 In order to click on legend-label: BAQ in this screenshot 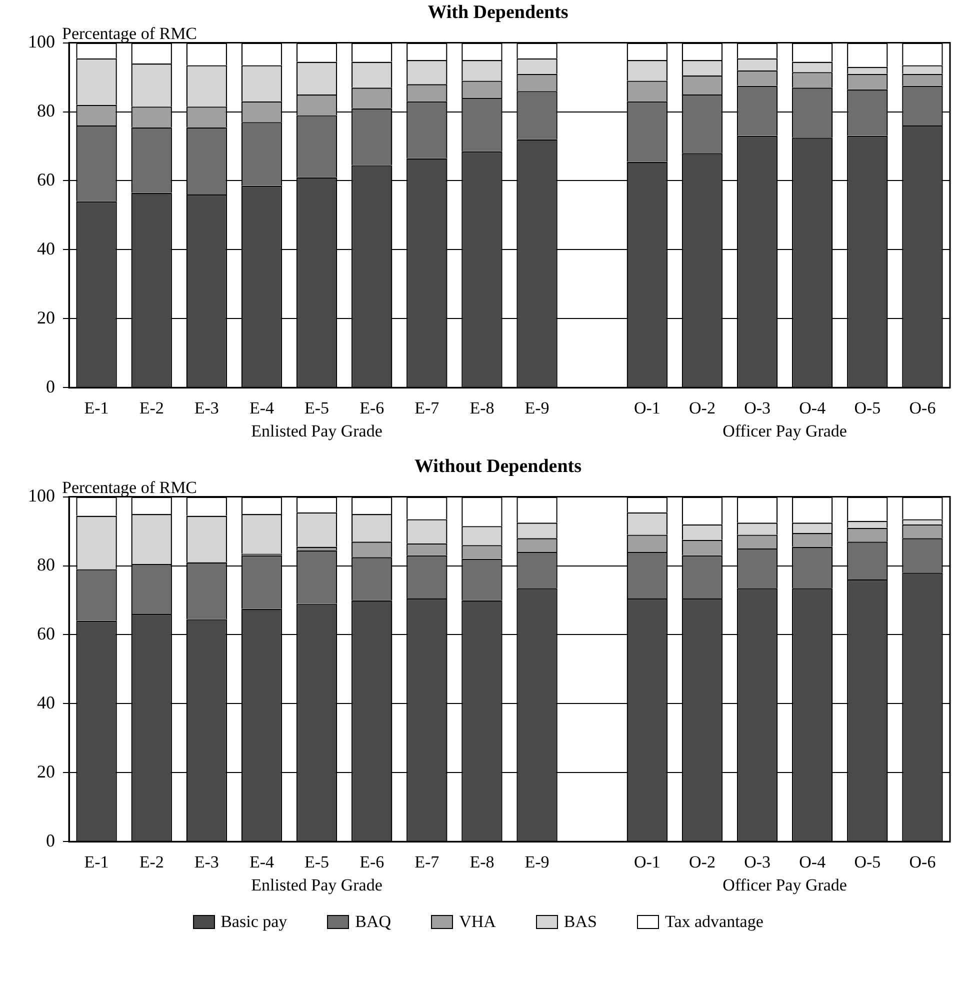, I will do `click(373, 922)`.